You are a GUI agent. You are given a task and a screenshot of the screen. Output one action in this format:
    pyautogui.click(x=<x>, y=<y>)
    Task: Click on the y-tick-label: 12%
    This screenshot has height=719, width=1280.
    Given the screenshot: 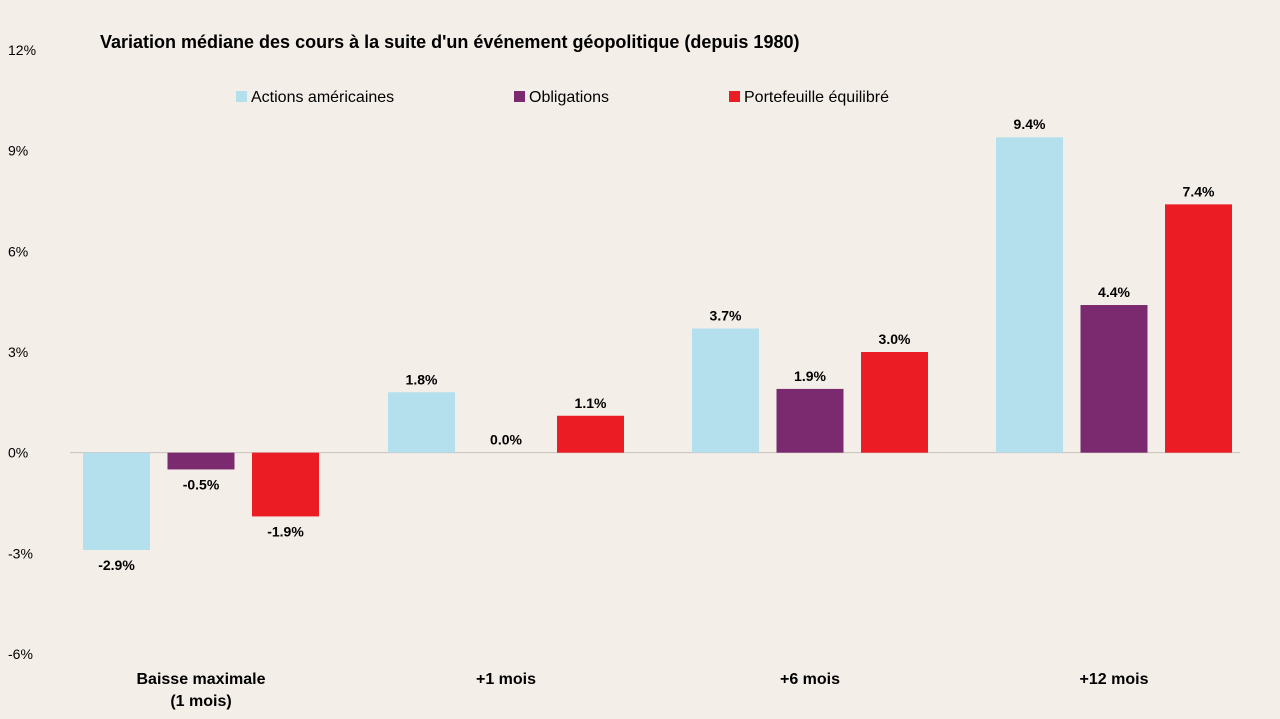 What is the action you would take?
    pyautogui.click(x=22, y=50)
    